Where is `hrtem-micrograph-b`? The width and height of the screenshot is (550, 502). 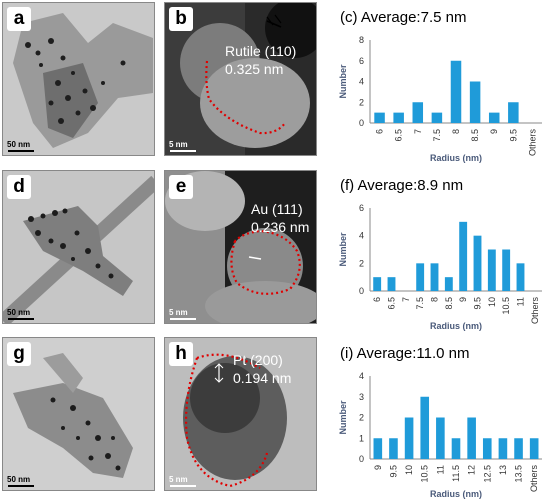
hrtem-micrograph-b is located at coordinates (240, 79).